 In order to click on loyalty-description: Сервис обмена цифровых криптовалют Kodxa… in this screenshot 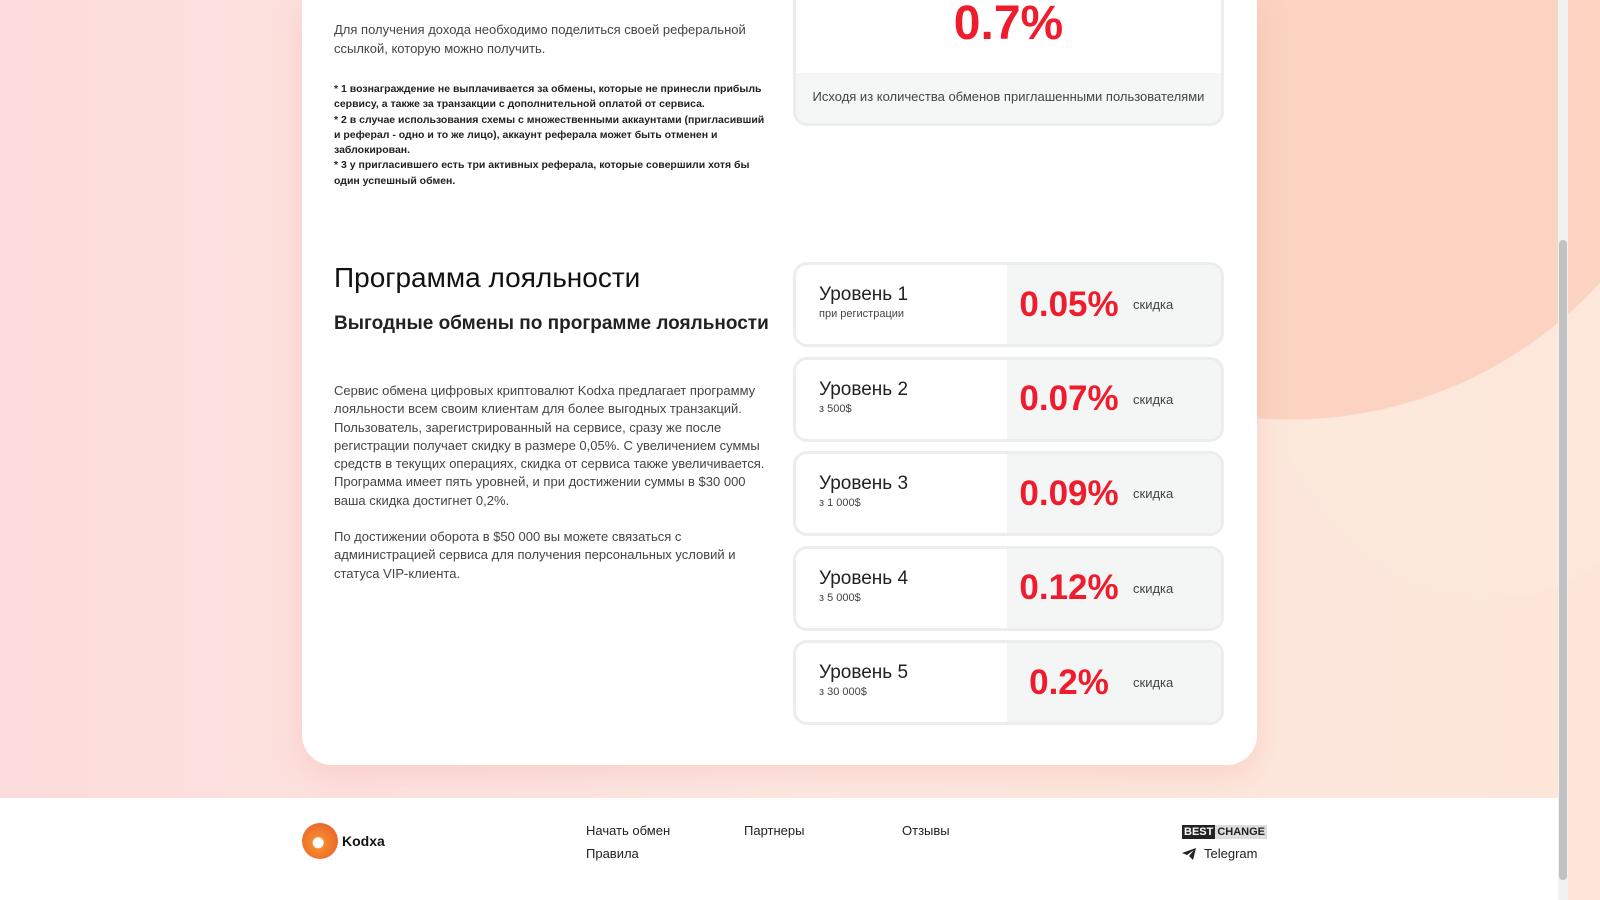, I will do `click(549, 445)`.